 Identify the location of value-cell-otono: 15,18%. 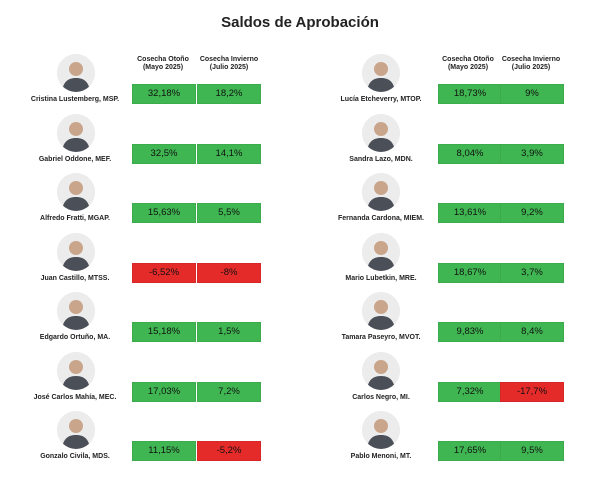
(164, 332).